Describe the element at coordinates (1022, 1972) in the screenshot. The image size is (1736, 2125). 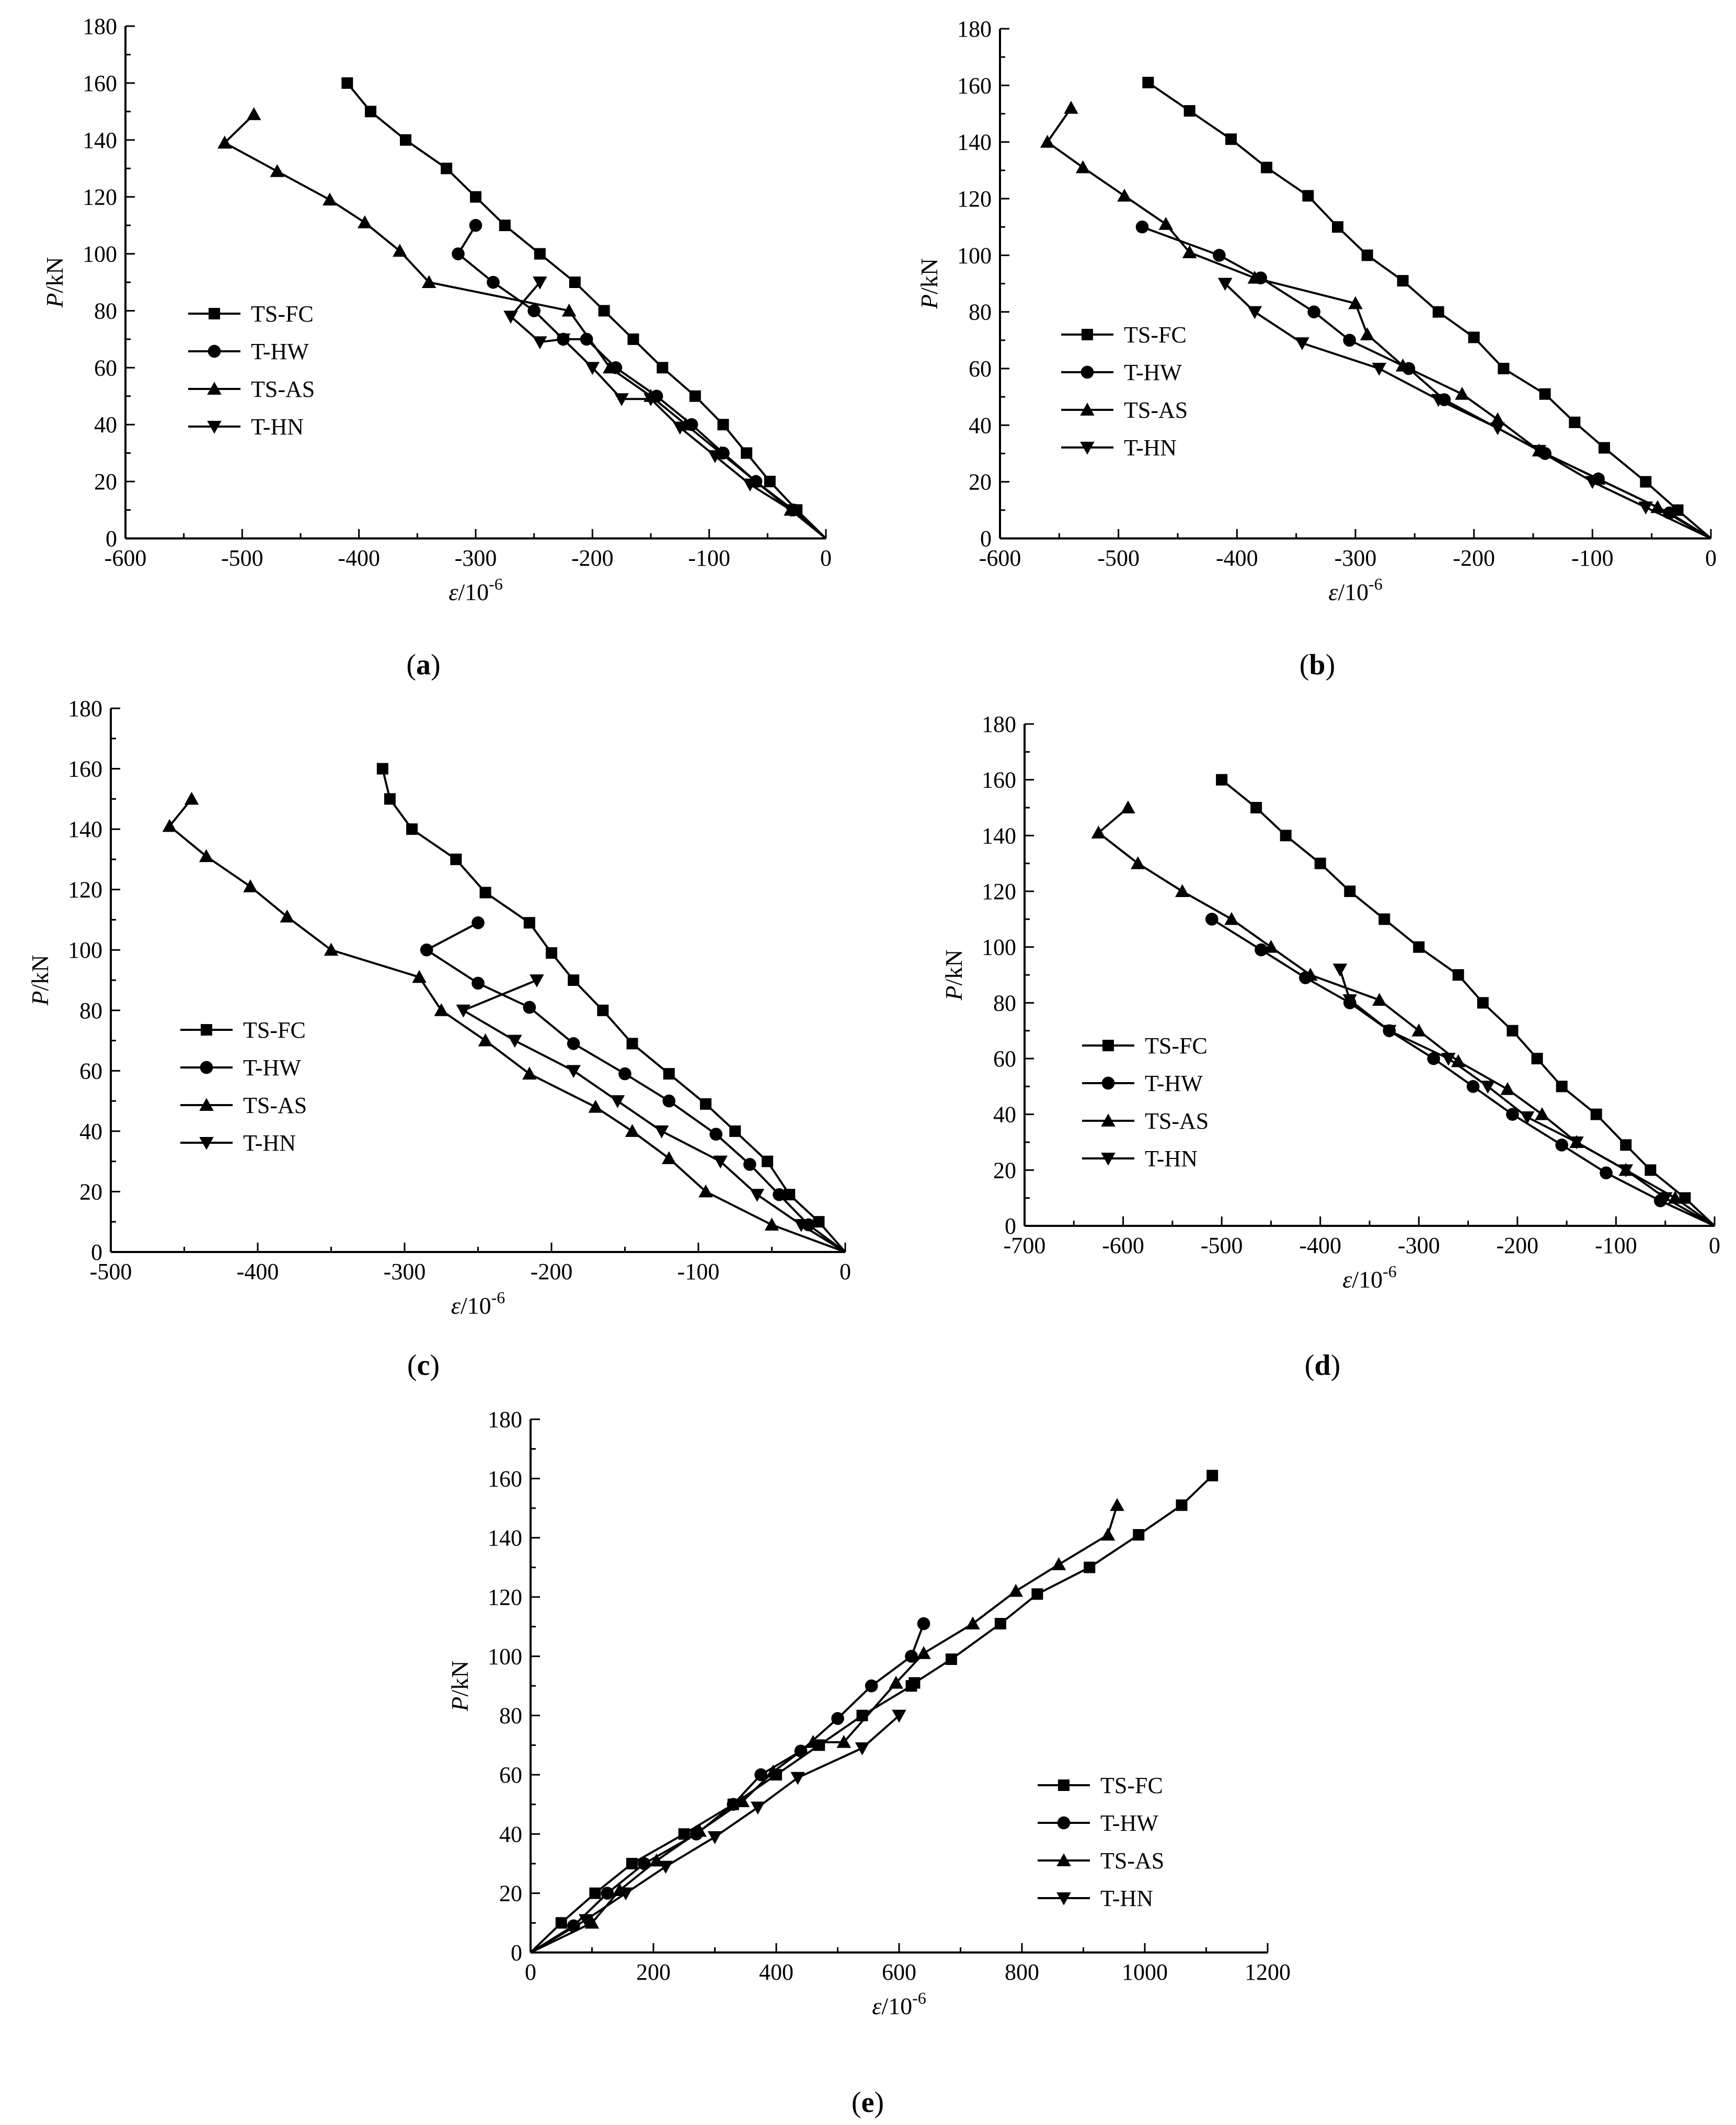
I see `x-tick-label: 800` at that location.